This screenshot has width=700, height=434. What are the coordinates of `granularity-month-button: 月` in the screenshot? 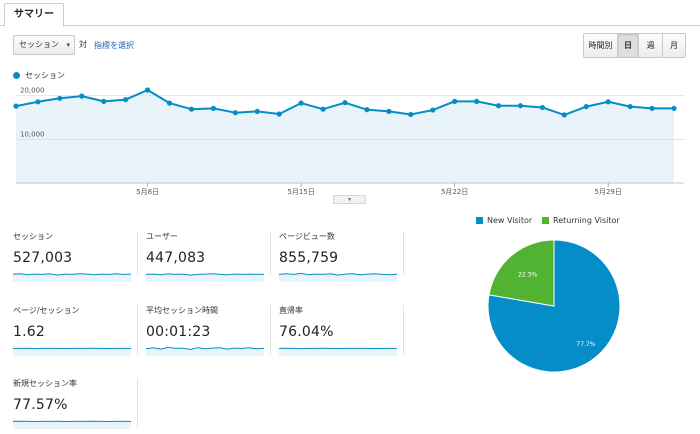 It's located at (673, 45).